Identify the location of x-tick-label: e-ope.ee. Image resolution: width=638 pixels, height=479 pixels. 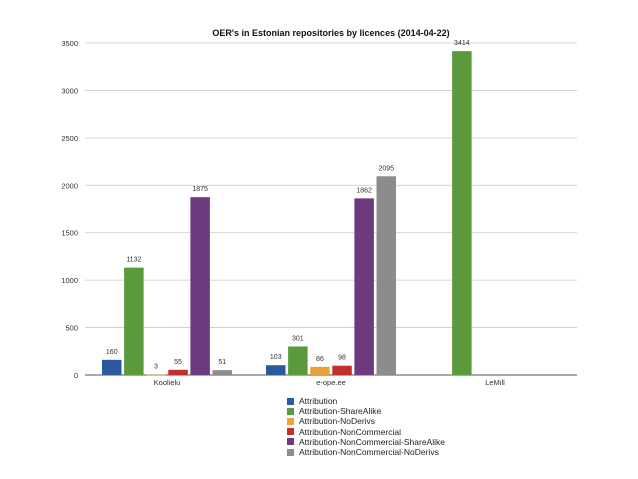
(331, 382).